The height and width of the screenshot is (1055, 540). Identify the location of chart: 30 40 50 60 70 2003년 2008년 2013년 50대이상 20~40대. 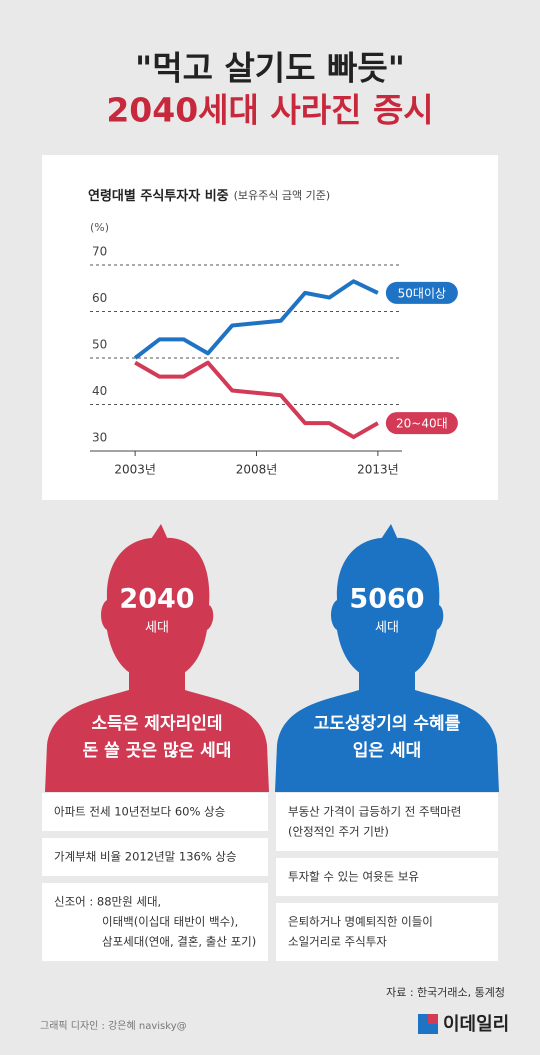
(274, 361).